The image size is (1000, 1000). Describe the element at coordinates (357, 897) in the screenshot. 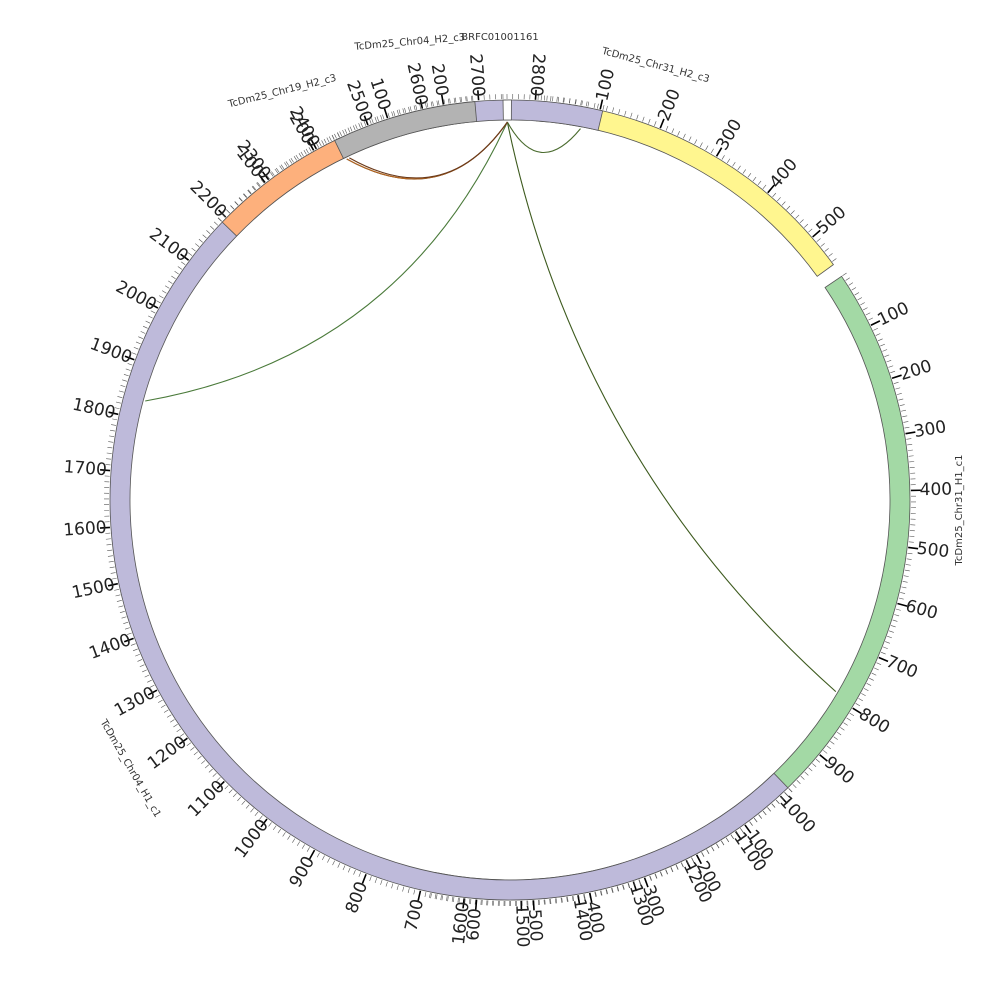

I see `tick-label: 800` at that location.